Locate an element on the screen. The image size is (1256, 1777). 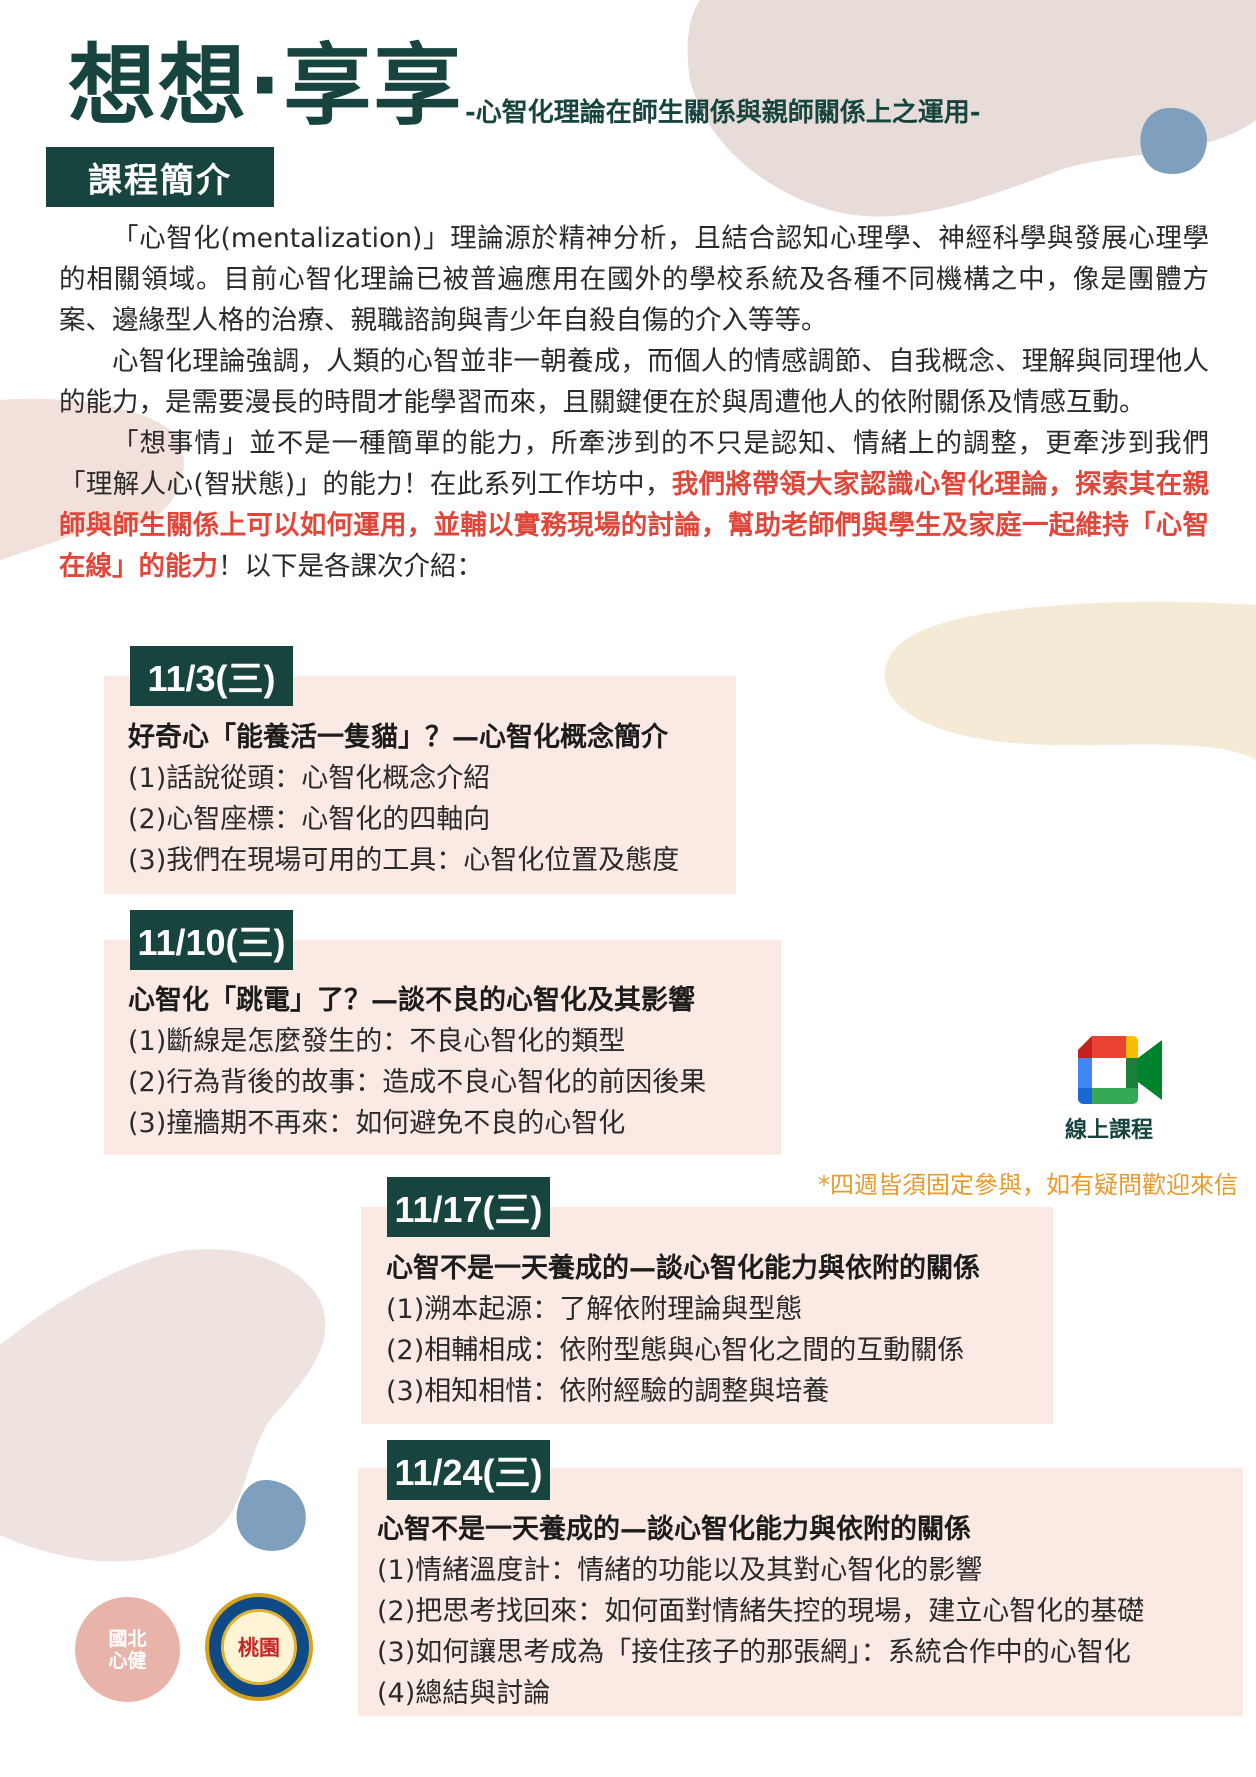
session-item: (3)撞牆期不再來：如何避免不良的心智化 is located at coordinates (377, 1123).